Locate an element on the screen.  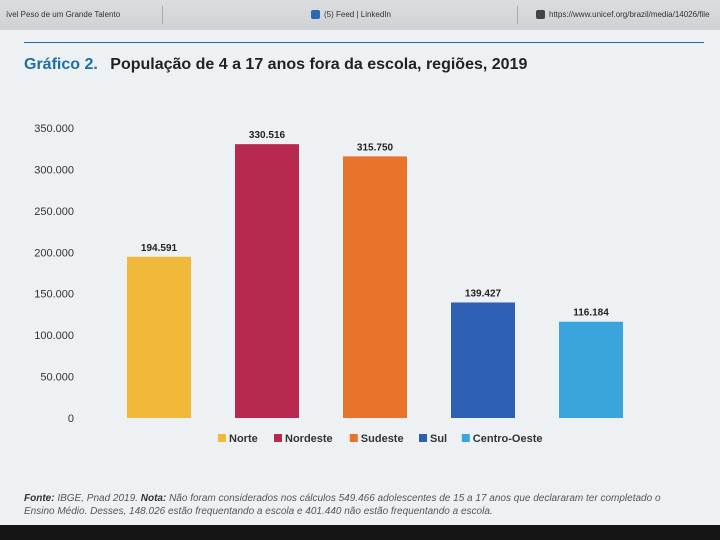
legend-label: Sul is located at coordinates (438, 439).